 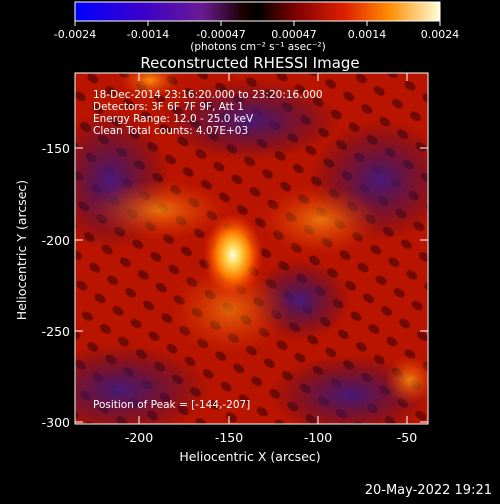 What do you see at coordinates (56, 331) in the screenshot?
I see `y-tick-label: -250` at bounding box center [56, 331].